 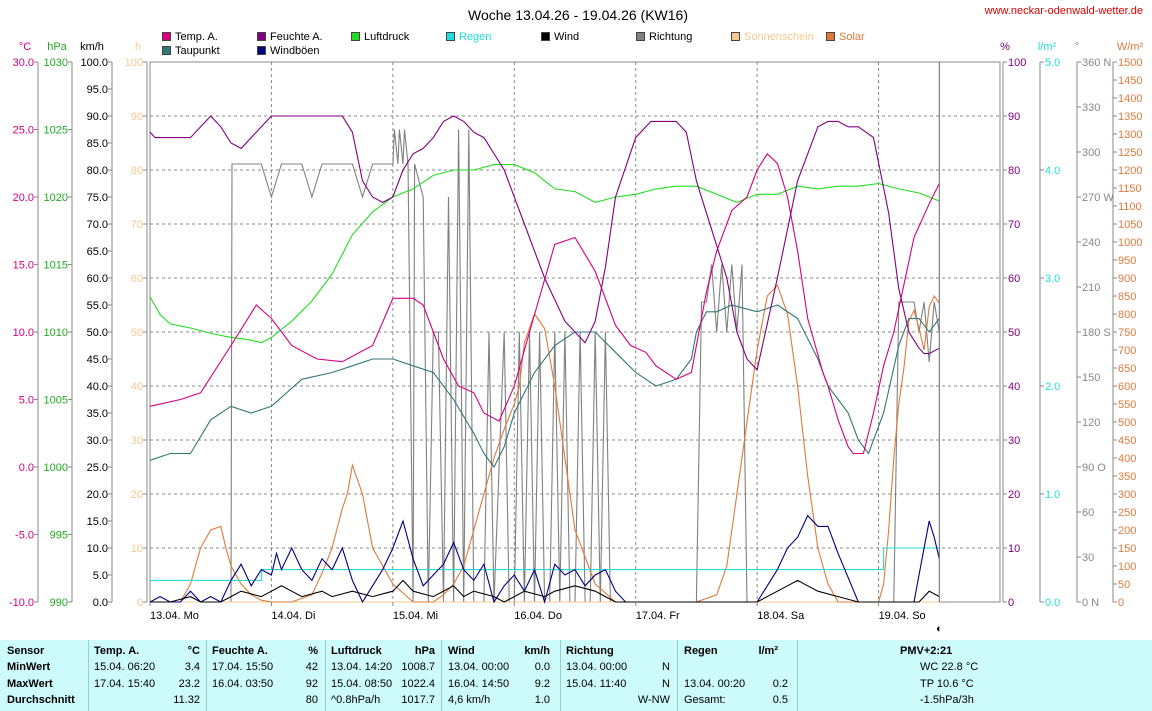 What do you see at coordinates (1052, 171) in the screenshot?
I see `rain-tick-label: 4.0` at bounding box center [1052, 171].